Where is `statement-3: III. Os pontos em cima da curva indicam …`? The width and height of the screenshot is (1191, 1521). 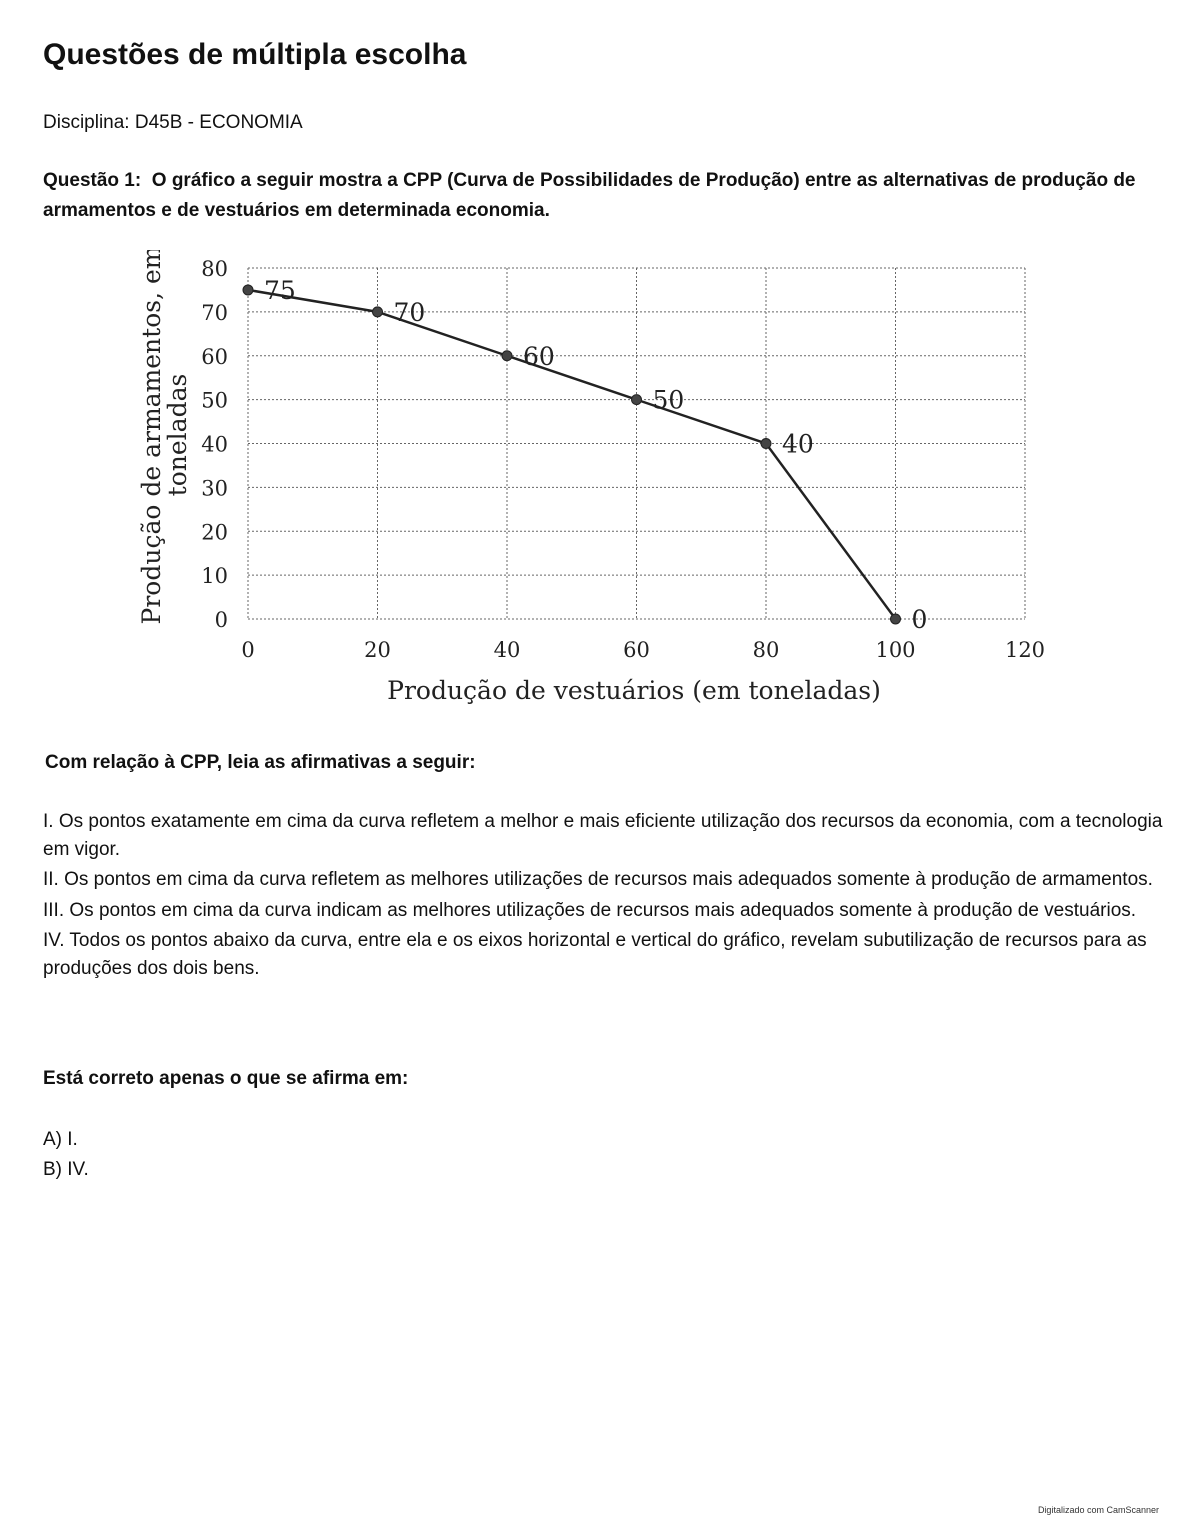 statement-3: III. Os pontos em cima da curva indicam … is located at coordinates (590, 910).